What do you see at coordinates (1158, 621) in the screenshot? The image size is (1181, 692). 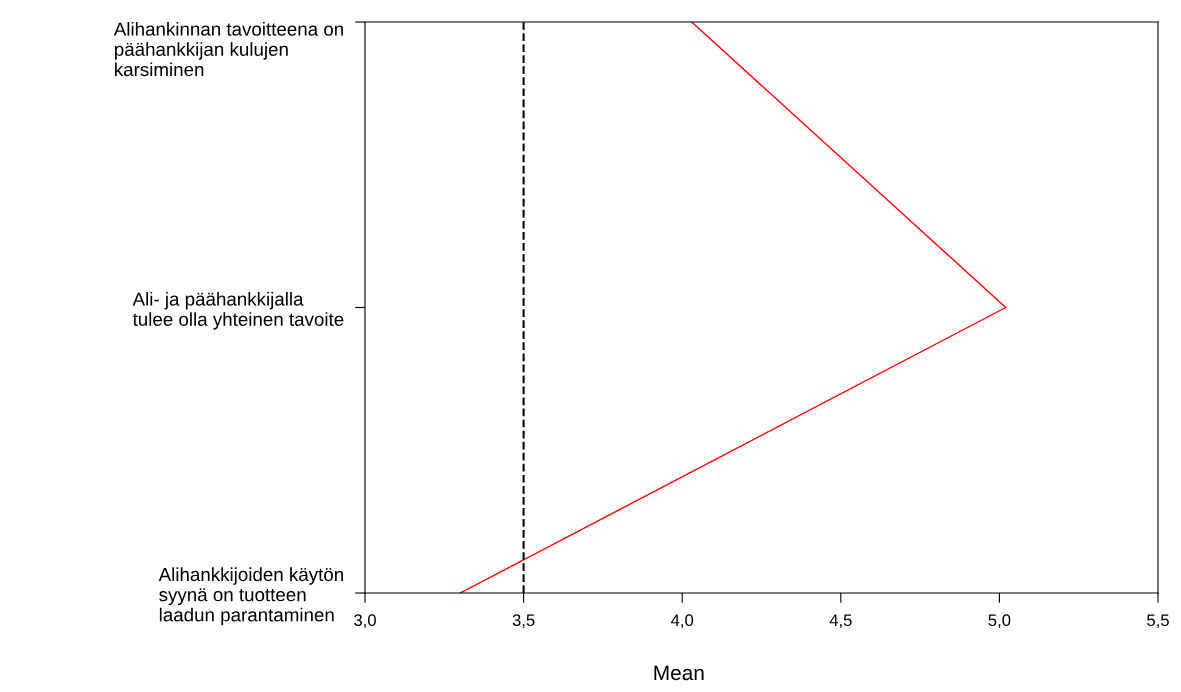 I see `x-tick-label: 5,5` at bounding box center [1158, 621].